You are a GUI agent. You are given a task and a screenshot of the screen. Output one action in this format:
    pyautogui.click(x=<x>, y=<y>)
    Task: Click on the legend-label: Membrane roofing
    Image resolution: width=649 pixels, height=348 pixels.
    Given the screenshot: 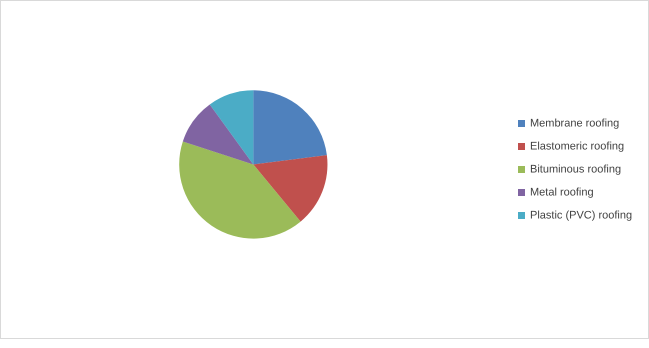 What is the action you would take?
    pyautogui.click(x=575, y=124)
    